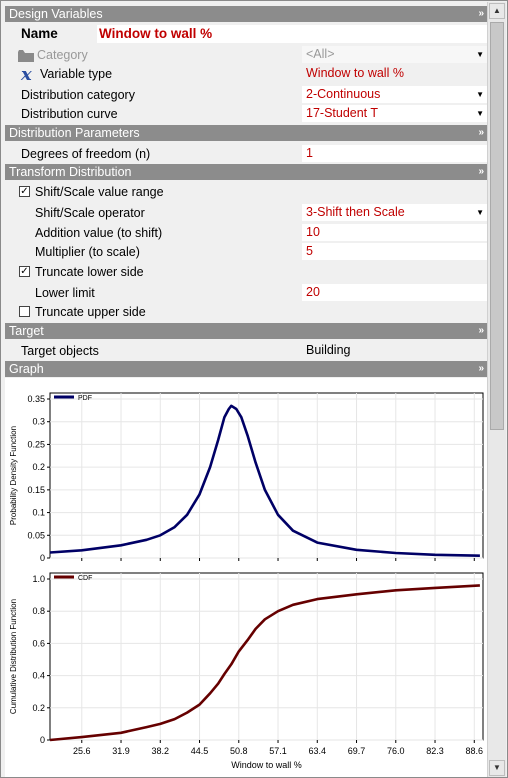  What do you see at coordinates (246, 95) in the screenshot?
I see `distribution-category-row: Distribution category 2-Continuous ▼` at bounding box center [246, 95].